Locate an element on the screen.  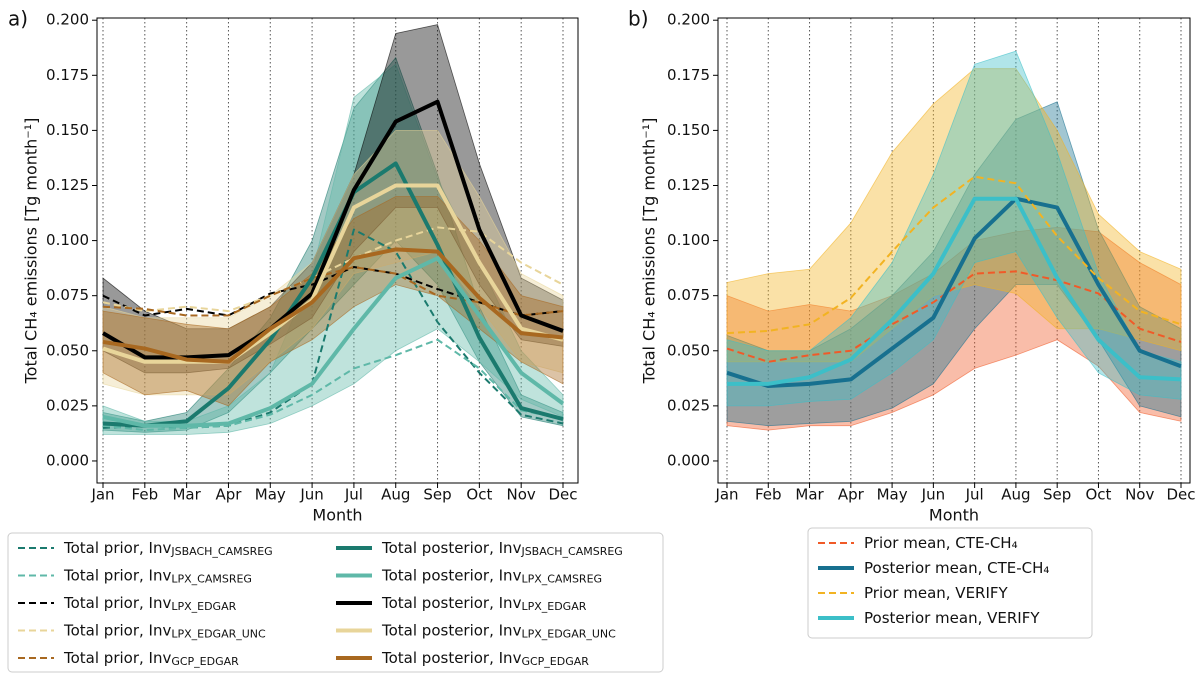
legend-label: Posterior mean, VERIFY is located at coordinates (952, 618).